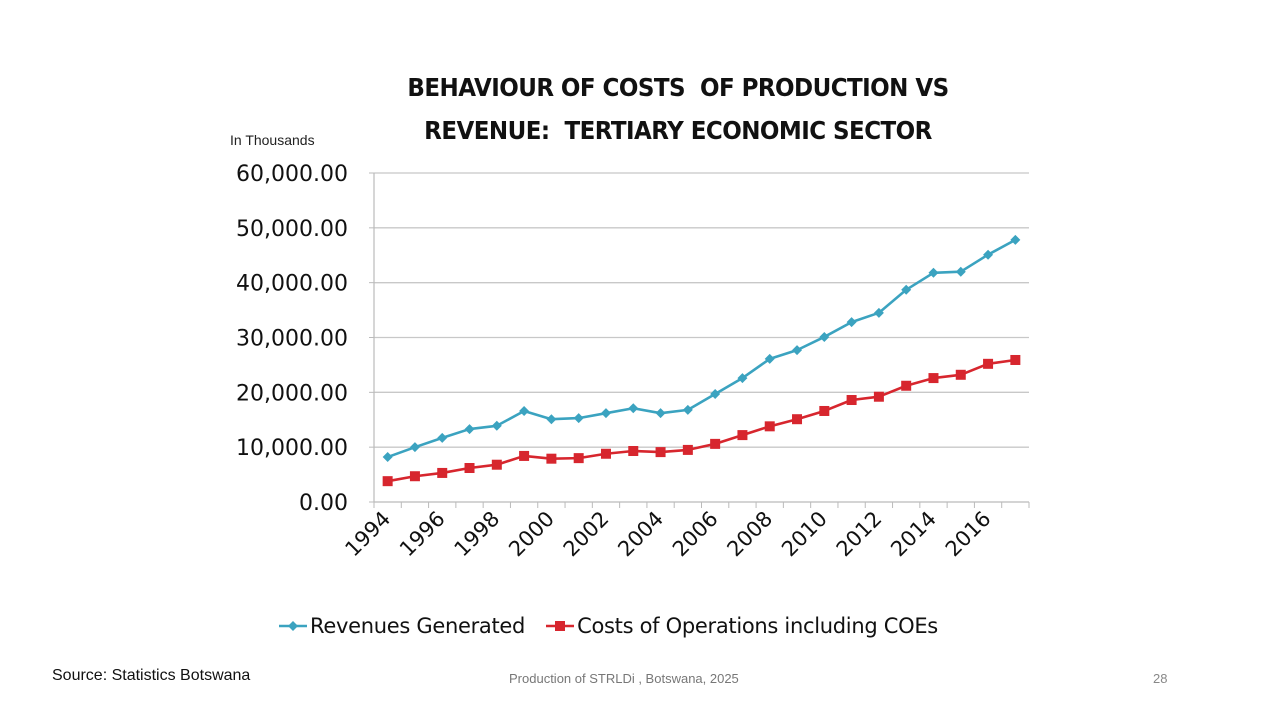 The width and height of the screenshot is (1266, 713). I want to click on x-tick-label: 2012, so click(859, 534).